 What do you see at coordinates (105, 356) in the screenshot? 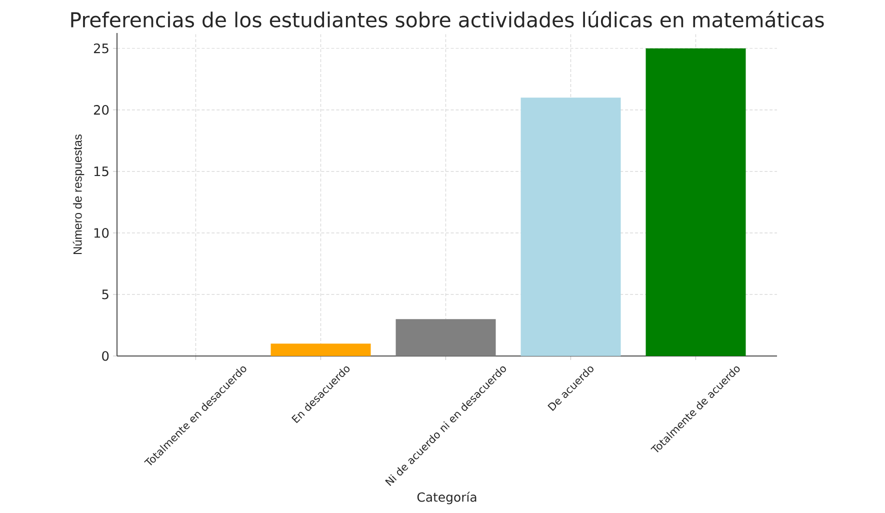
I see `y-tick-label: 0` at bounding box center [105, 356].